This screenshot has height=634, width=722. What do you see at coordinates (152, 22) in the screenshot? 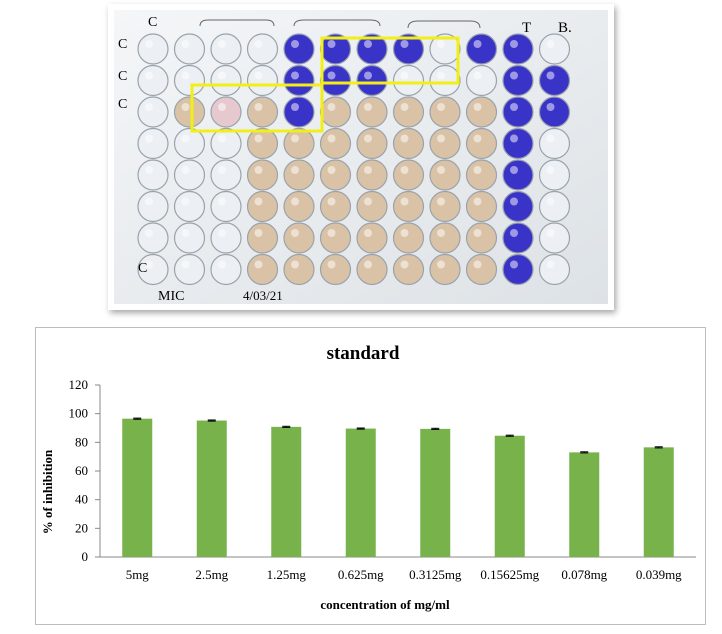
I see `annotation-c-top: C` at bounding box center [152, 22].